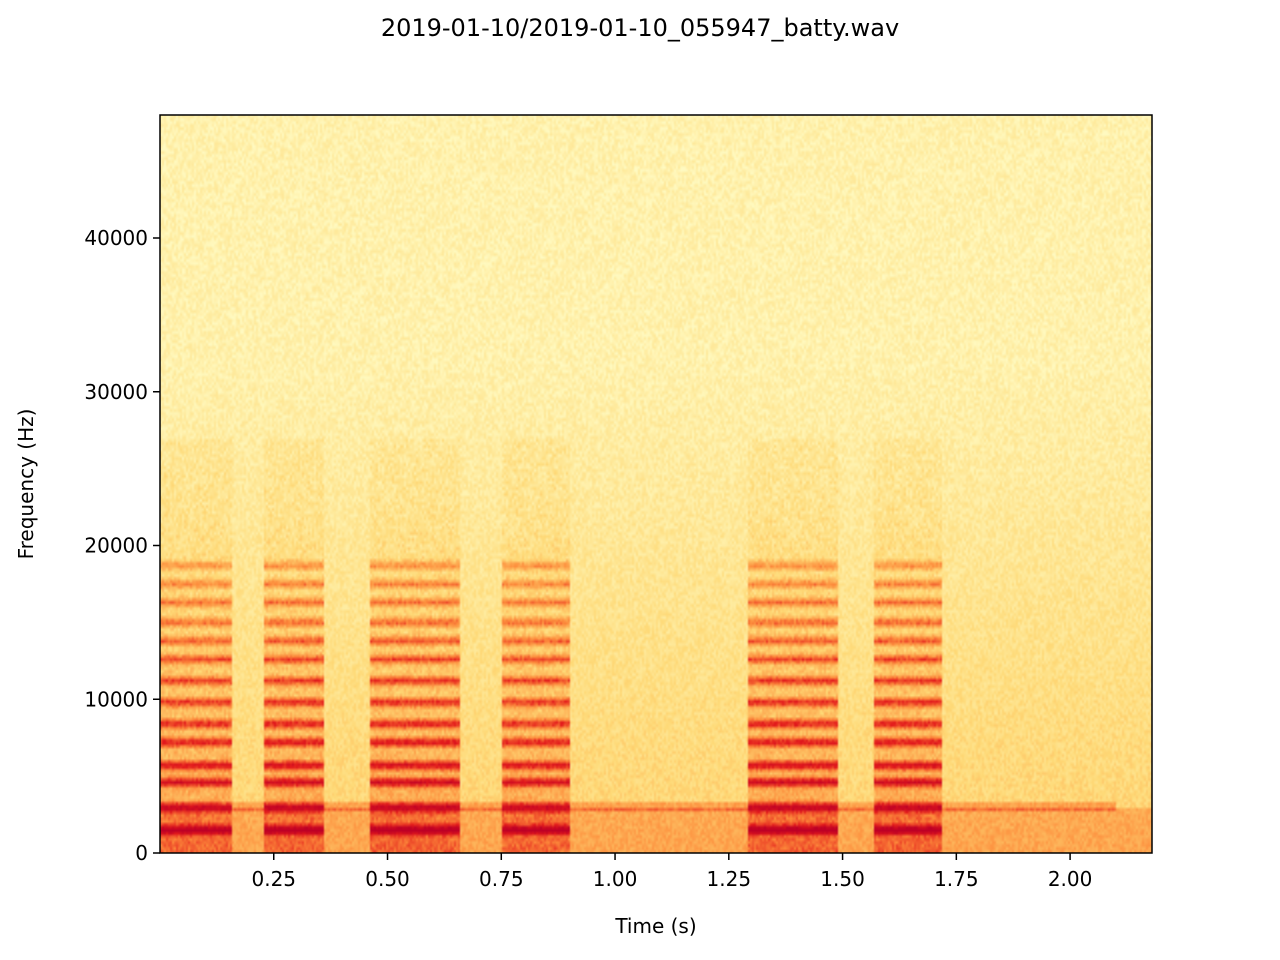  Describe the element at coordinates (655, 926) in the screenshot. I see `x-axis-label: Time (s)` at that location.